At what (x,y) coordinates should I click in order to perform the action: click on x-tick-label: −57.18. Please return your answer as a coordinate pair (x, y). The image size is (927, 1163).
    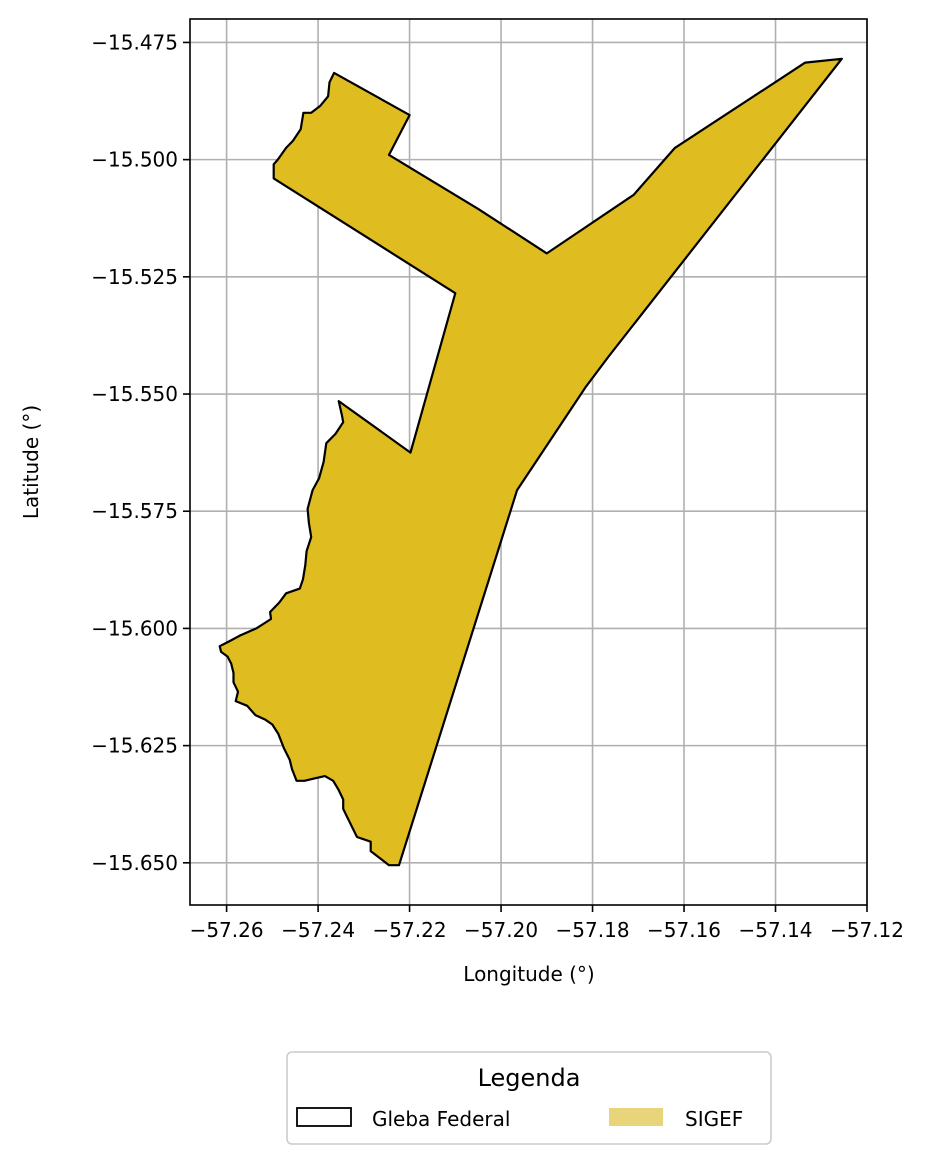
    Looking at the image, I should click on (593, 930).